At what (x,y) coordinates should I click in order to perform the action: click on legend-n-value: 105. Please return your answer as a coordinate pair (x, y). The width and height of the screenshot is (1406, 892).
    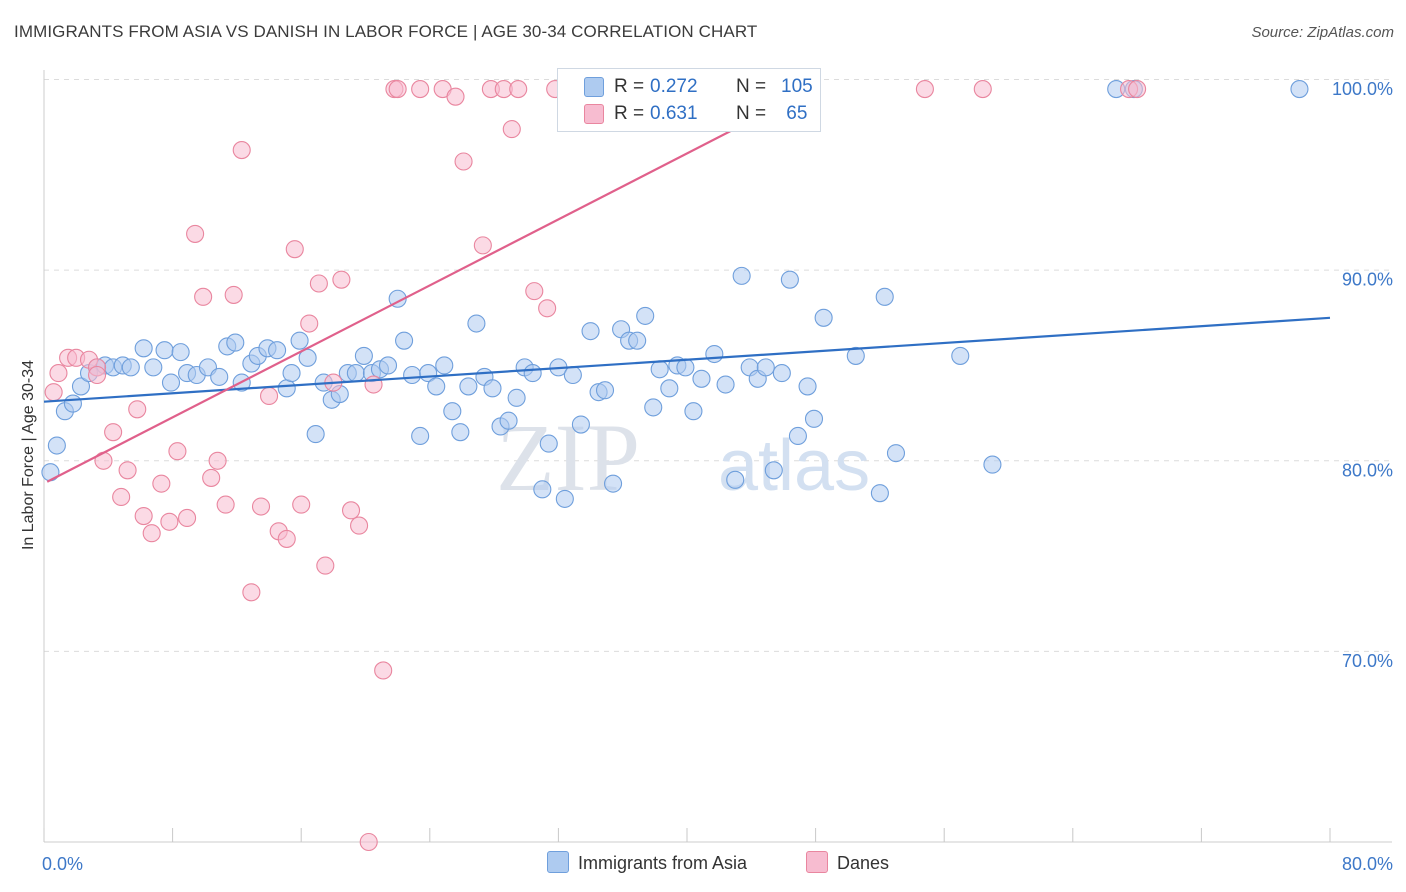
    Looking at the image, I should click on (797, 86).